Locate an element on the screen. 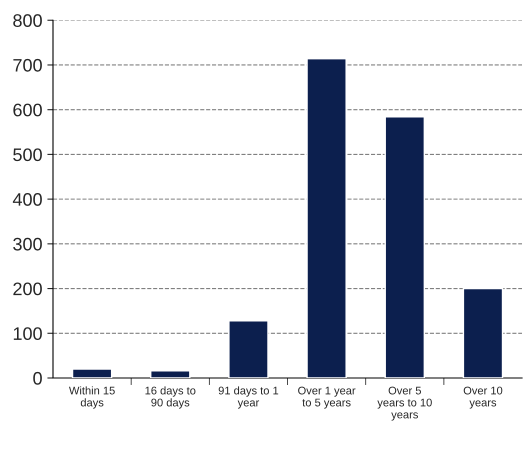  y-tick-label: 700 is located at coordinates (27, 65).